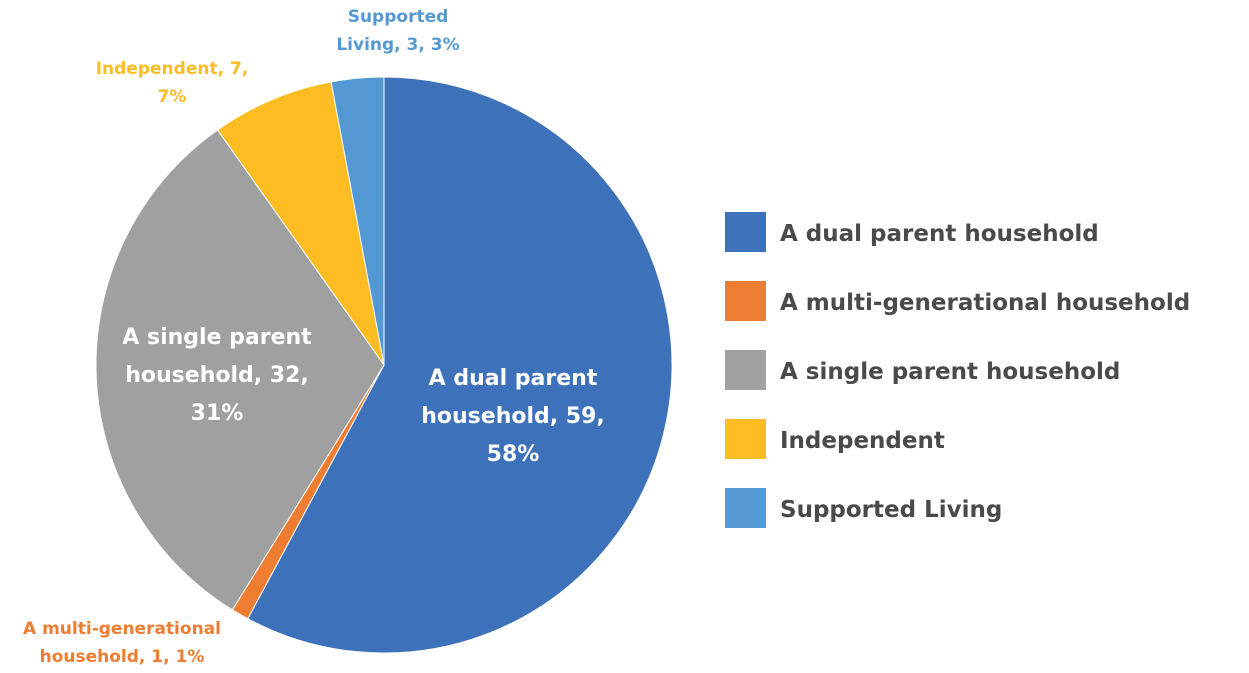 This screenshot has height=673, width=1249. I want to click on label-supported-living-line: Living, 3, 3%, so click(397, 45).